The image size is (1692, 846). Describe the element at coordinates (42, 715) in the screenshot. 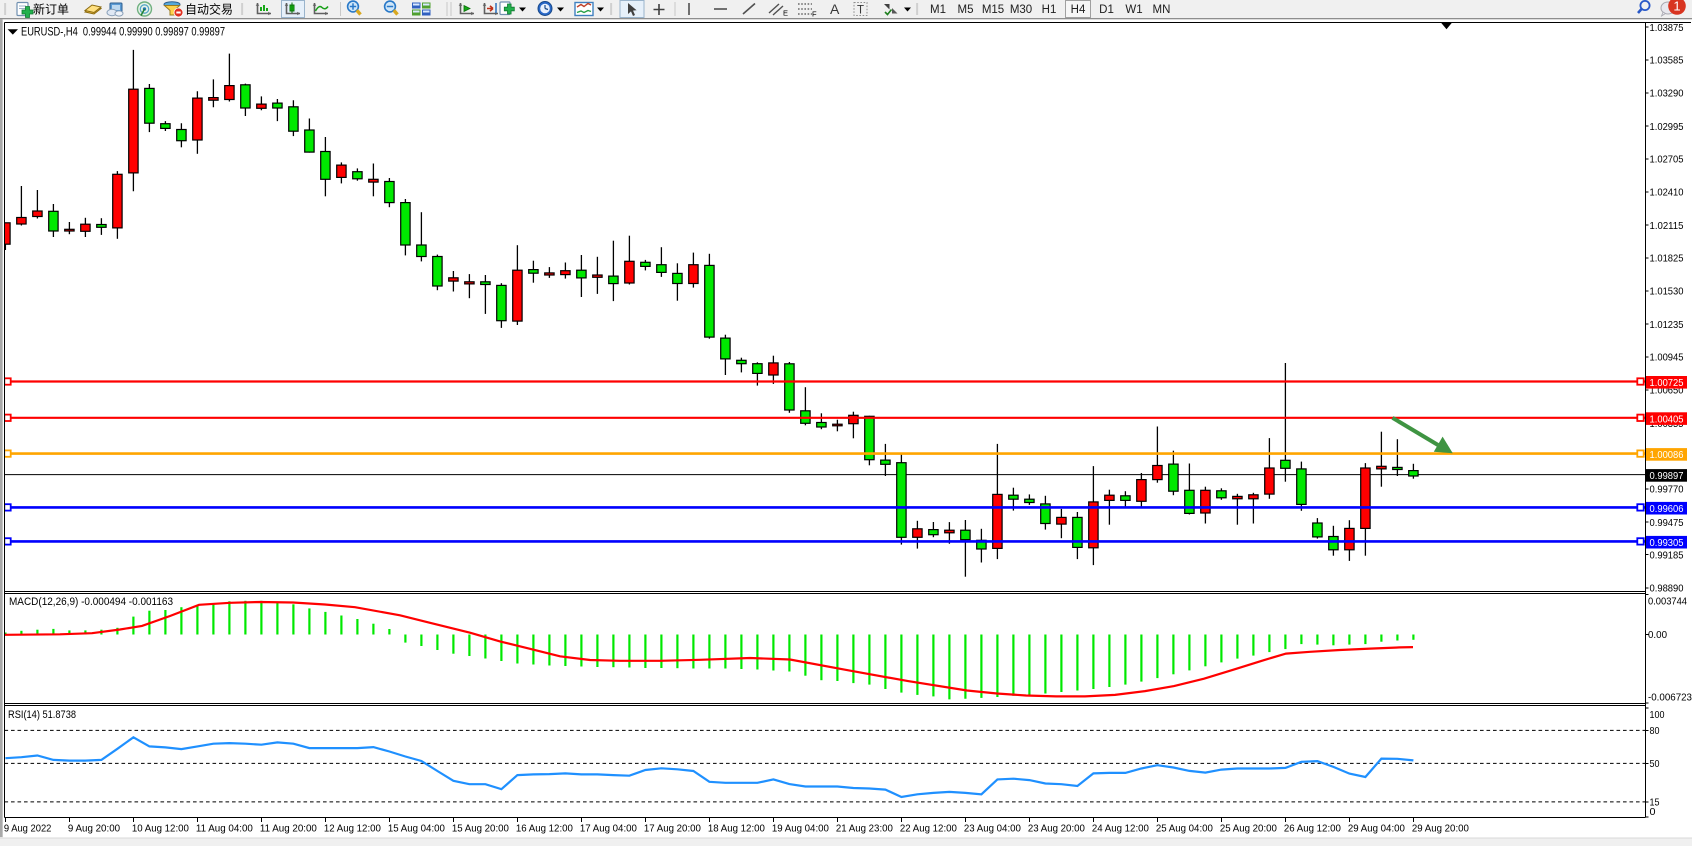

I see `svg-text: RSI(14) 51.8738` at that location.